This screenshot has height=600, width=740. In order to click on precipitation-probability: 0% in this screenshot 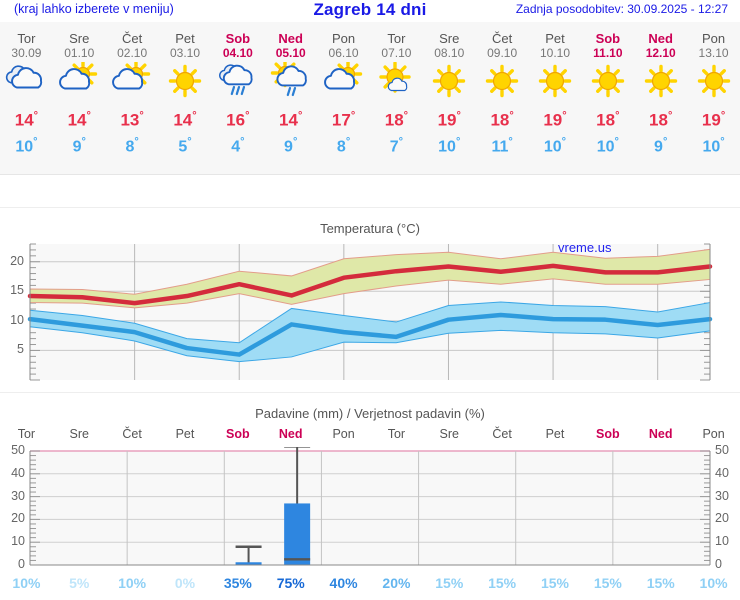, I will do `click(185, 583)`.